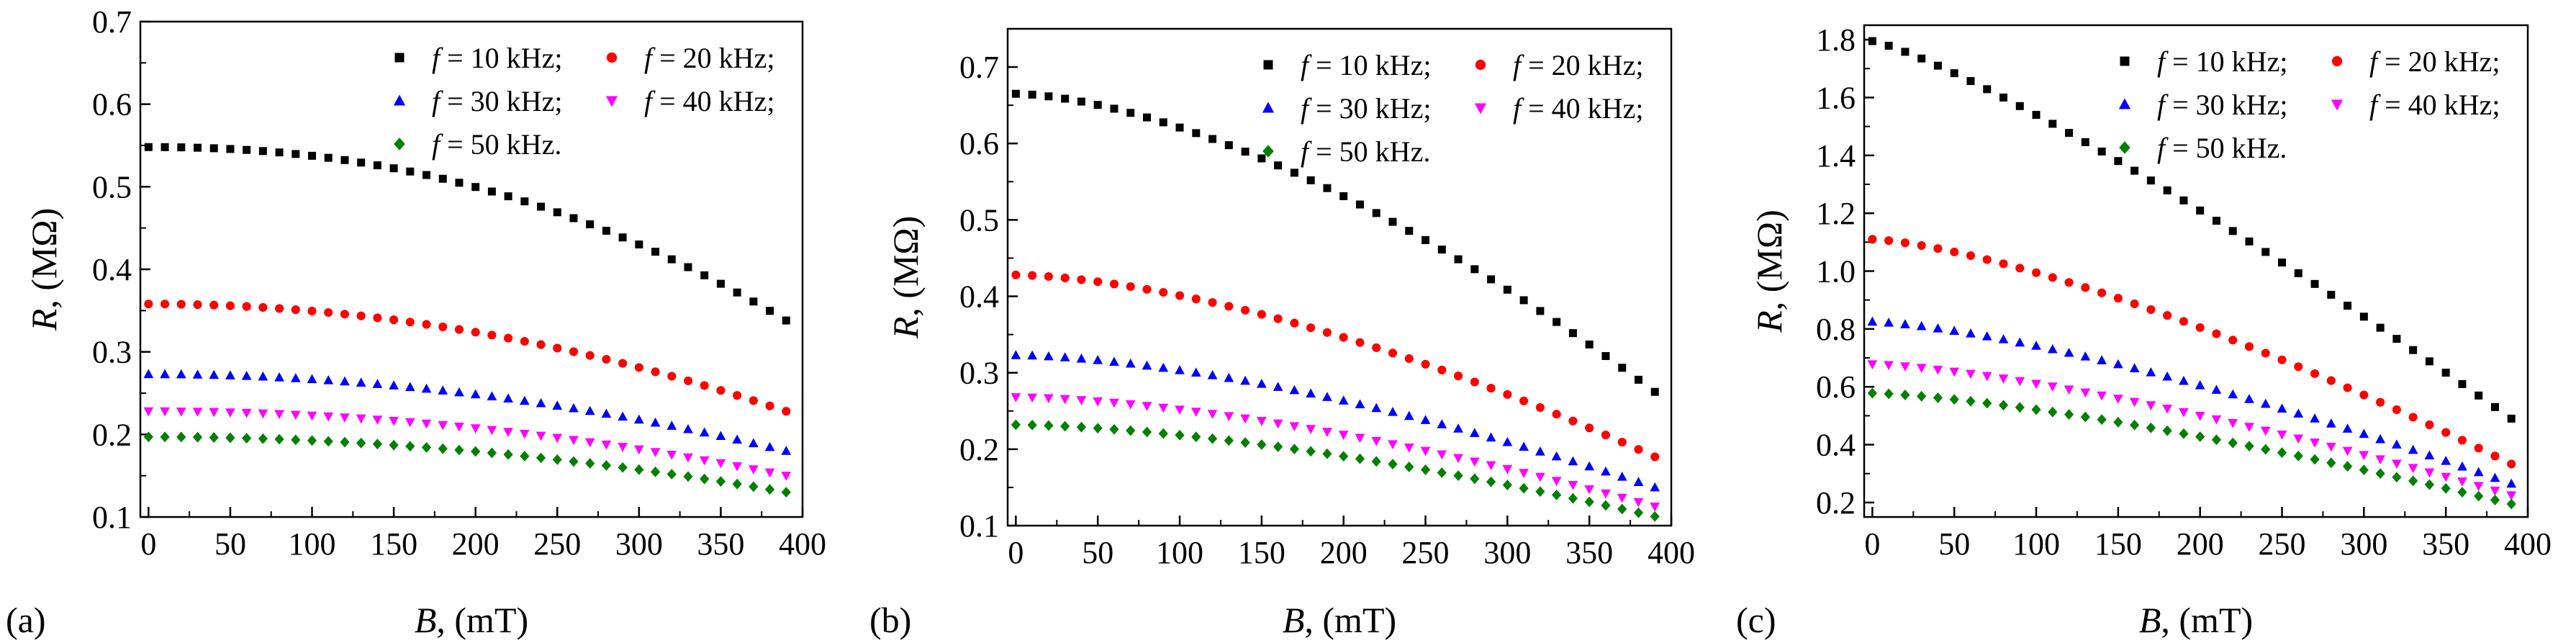 The height and width of the screenshot is (643, 2576). What do you see at coordinates (1578, 108) in the screenshot?
I see `legend-label: f = 40 kHz;` at bounding box center [1578, 108].